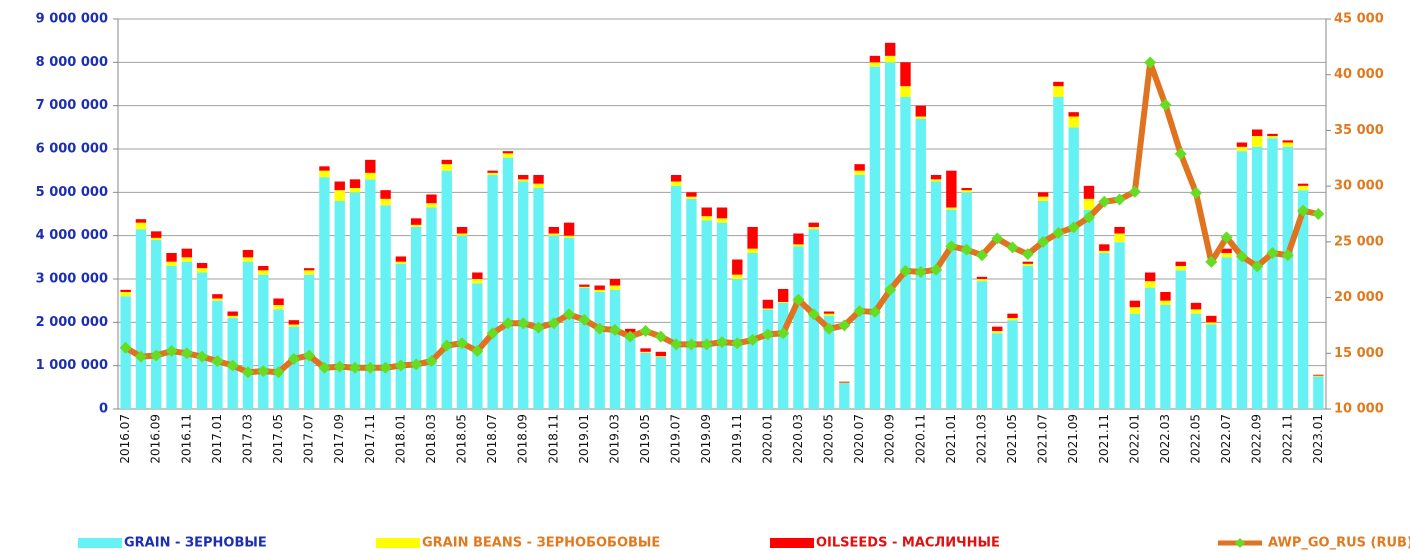  Describe the element at coordinates (125, 439) in the screenshot. I see `x-tick-label: 2016.07` at that location.